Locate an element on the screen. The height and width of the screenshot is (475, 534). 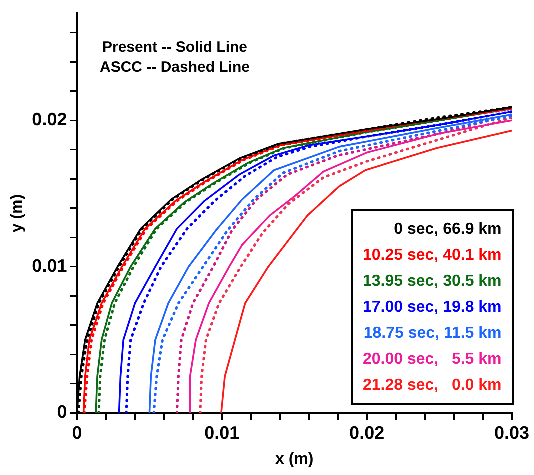
y-tick-label: 0.02 is located at coordinates (50, 120).